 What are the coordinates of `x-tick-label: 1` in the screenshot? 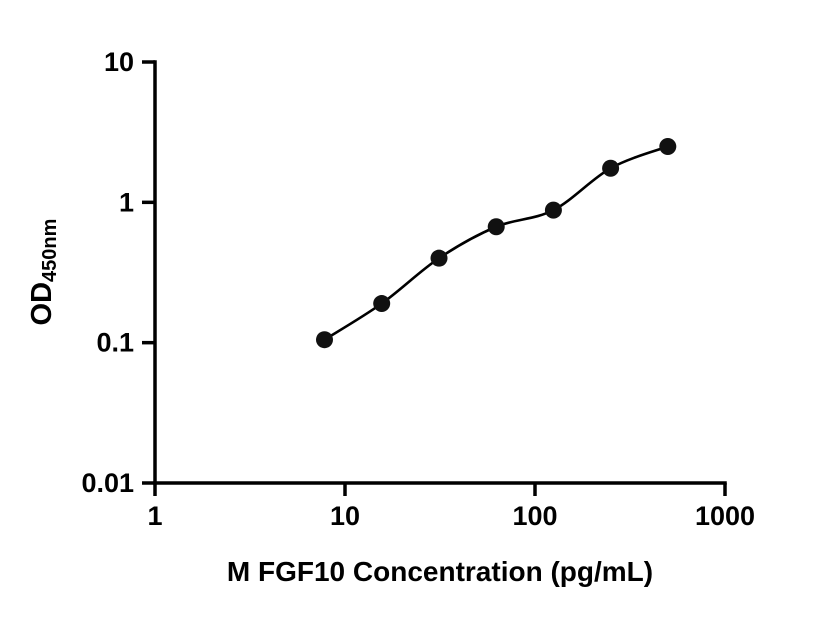 It's located at (154, 516).